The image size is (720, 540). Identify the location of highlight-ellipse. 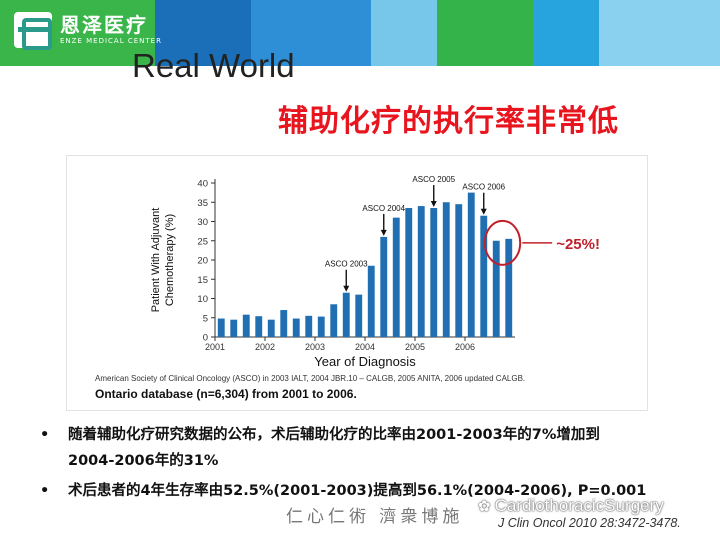
(502, 242).